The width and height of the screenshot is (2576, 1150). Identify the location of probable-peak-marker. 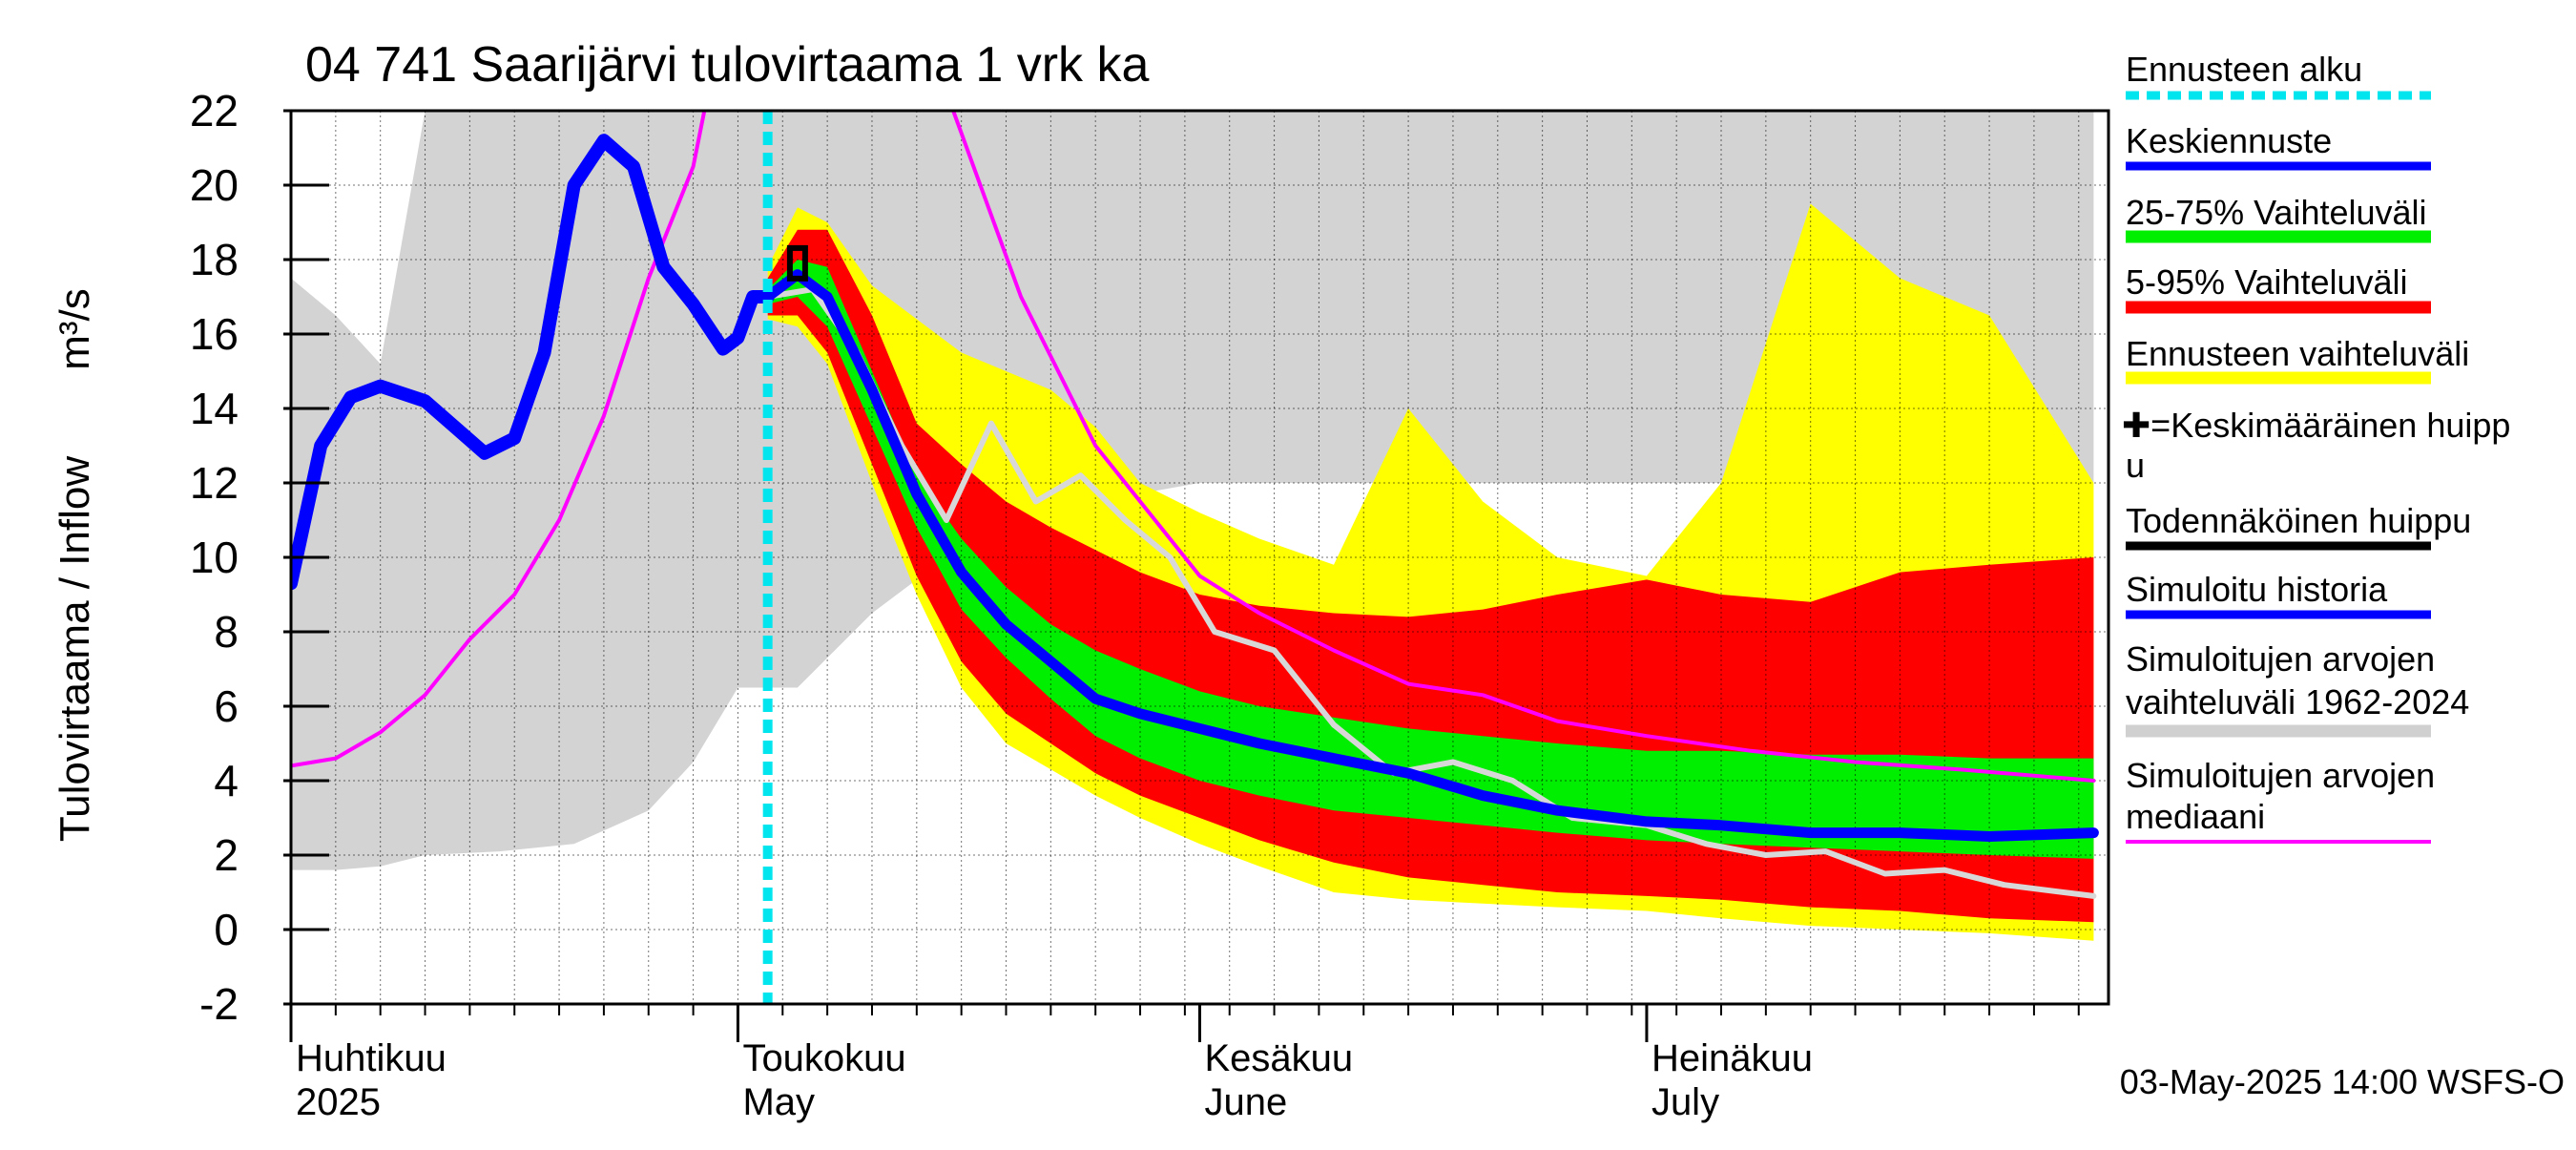
(797, 263).